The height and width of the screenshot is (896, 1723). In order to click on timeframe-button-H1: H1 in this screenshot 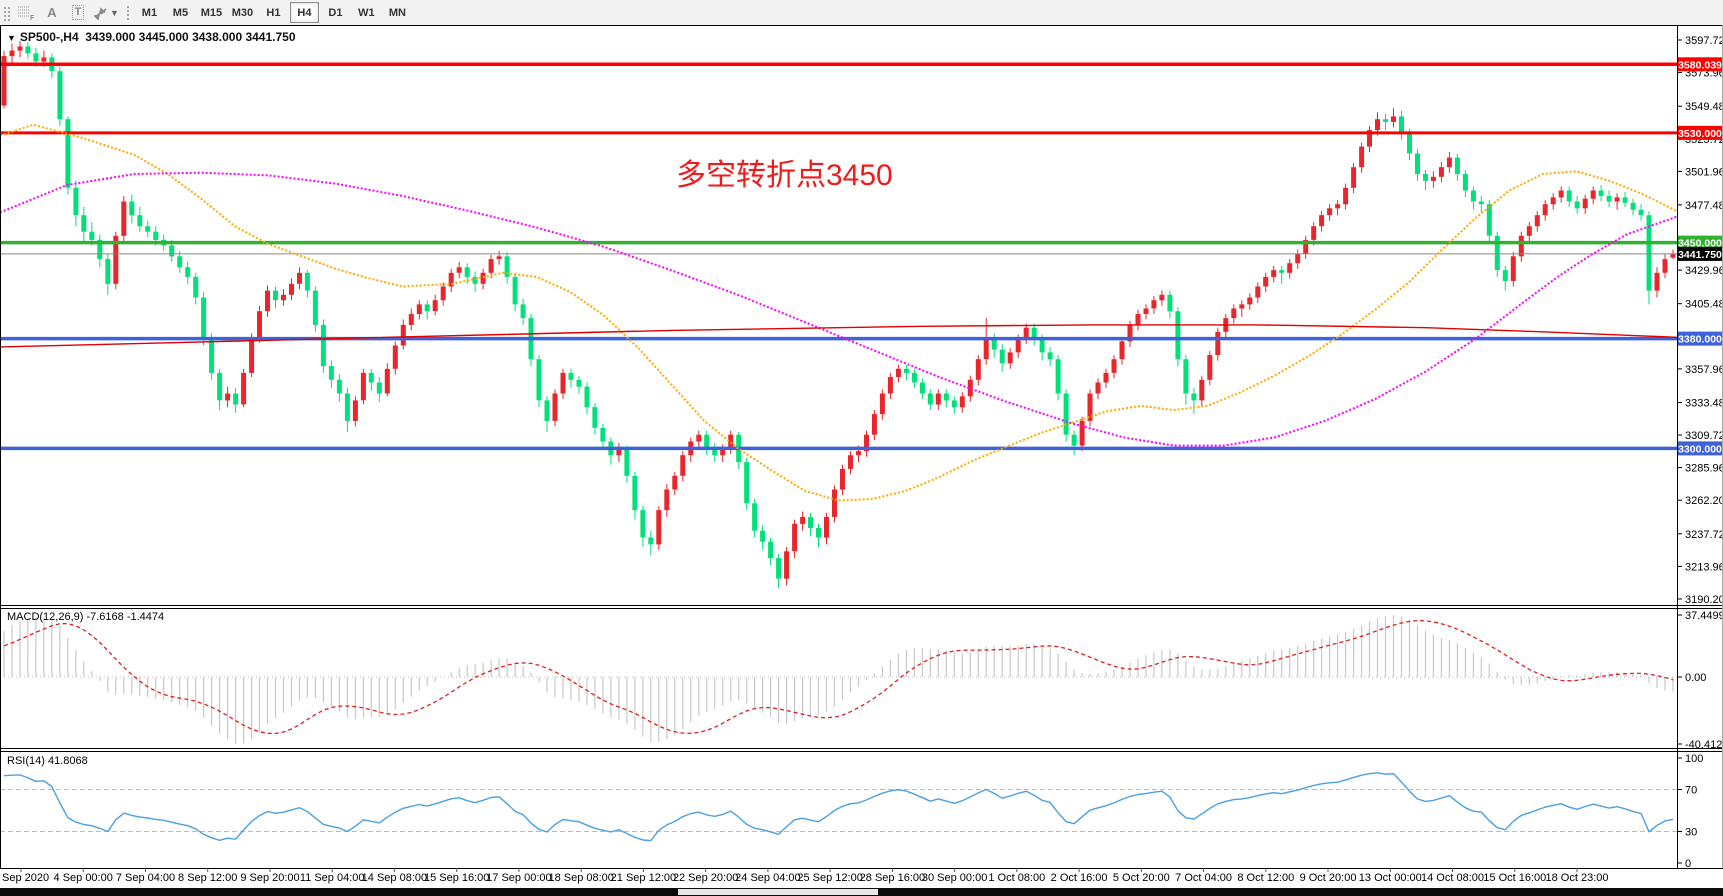, I will do `click(273, 12)`.